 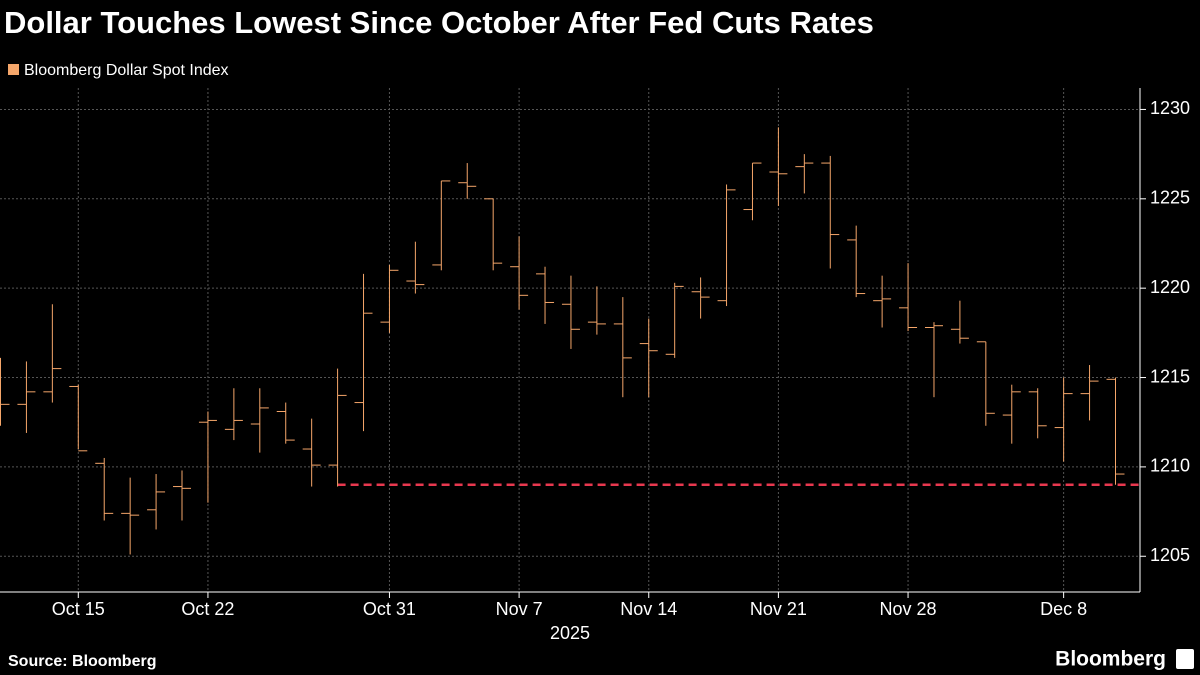 What do you see at coordinates (778, 609) in the screenshot?
I see `x-tick-label: Nov 21` at bounding box center [778, 609].